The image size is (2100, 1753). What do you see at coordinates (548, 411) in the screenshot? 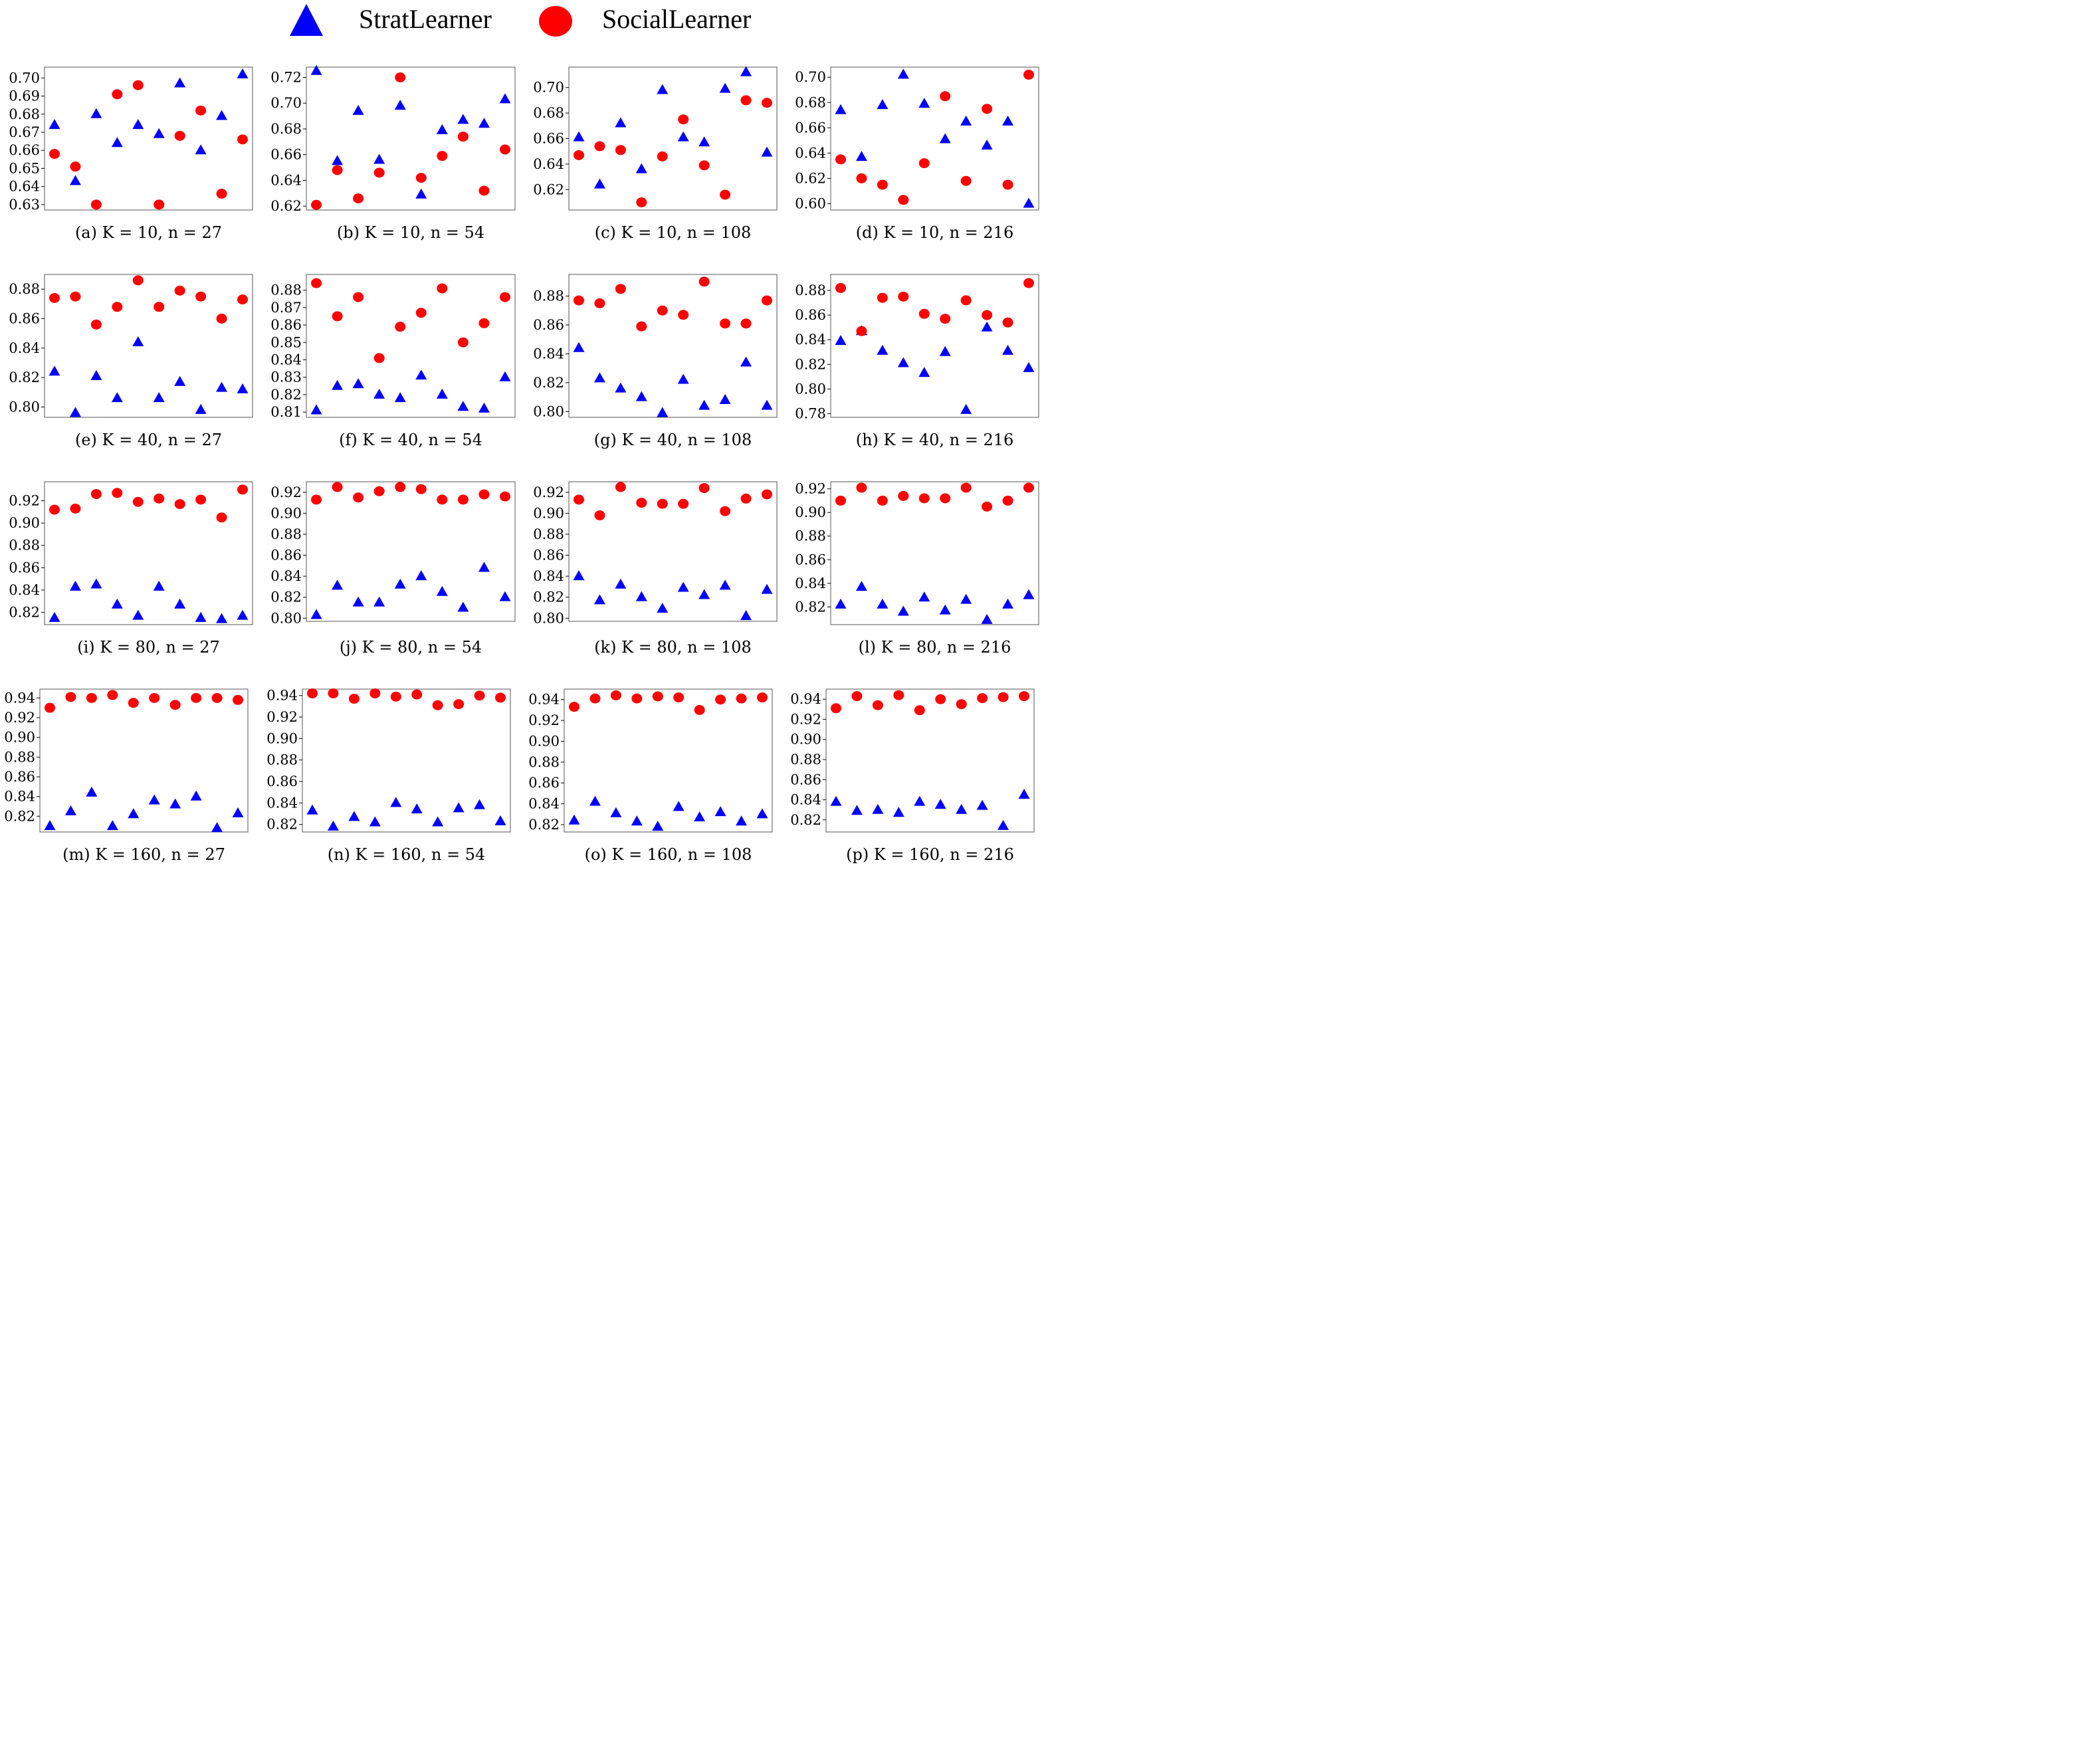
I see `y-tick-label: 0.80` at bounding box center [548, 411].